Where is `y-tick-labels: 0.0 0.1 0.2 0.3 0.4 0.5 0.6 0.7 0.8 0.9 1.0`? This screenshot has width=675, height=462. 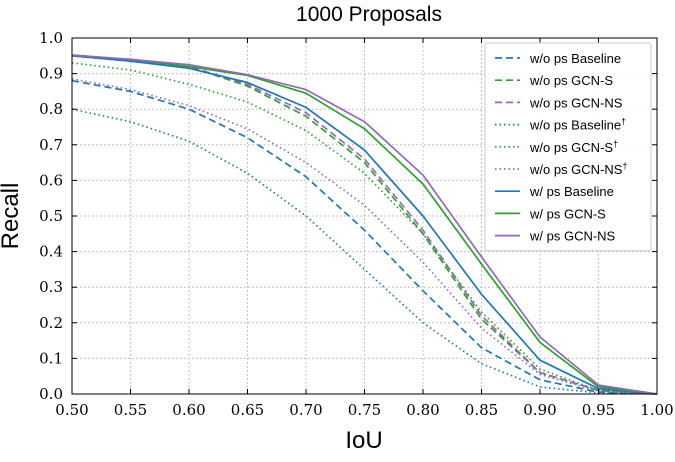 y-tick-labels: 0.0 0.1 0.2 0.3 0.4 0.5 0.6 0.7 0.8 0.9 1.0 is located at coordinates (51, 216).